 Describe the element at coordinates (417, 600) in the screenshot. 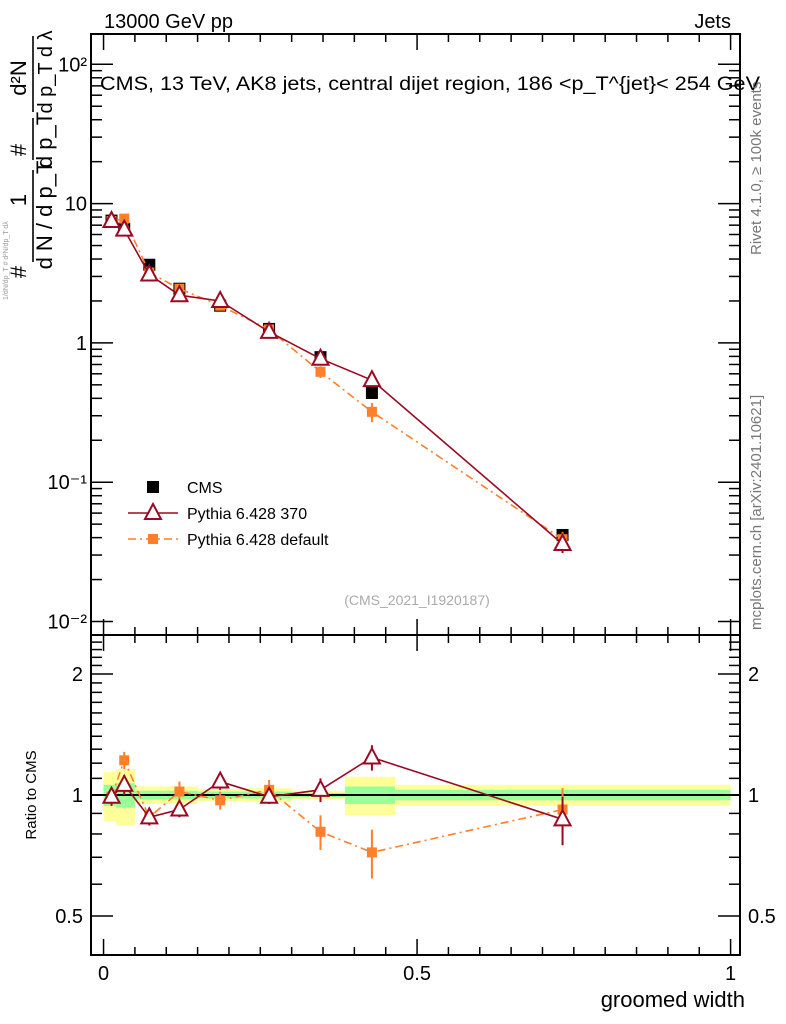

I see `analysis-label: (CMS_2021_I1920187)` at that location.